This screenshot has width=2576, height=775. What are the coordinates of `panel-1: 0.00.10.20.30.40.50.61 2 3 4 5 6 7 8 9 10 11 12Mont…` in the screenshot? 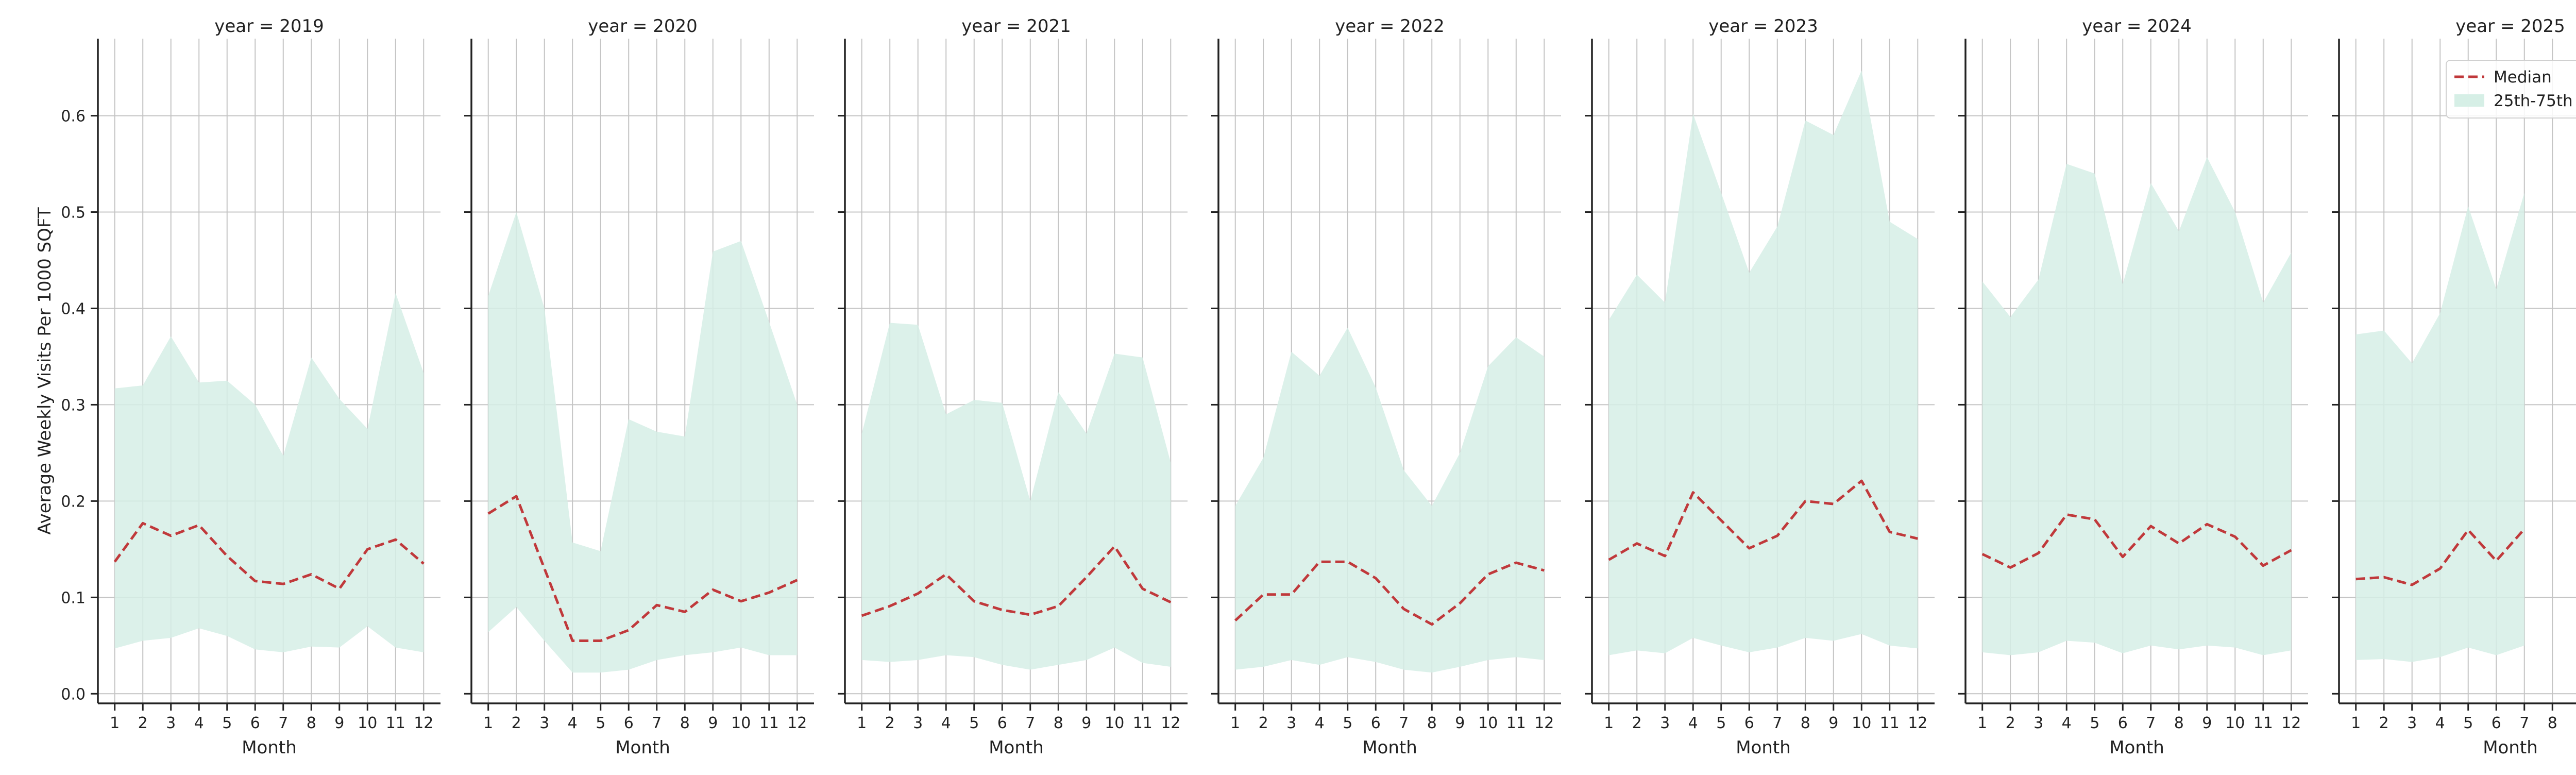 It's located at (250, 387).